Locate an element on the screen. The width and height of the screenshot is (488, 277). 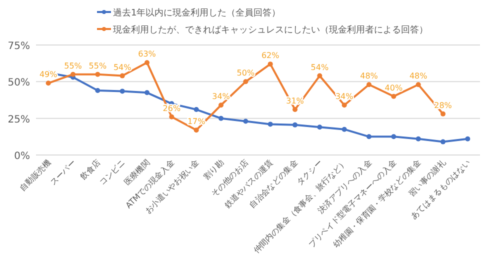
y-tick-label: 25% is located at coordinates (19, 120).